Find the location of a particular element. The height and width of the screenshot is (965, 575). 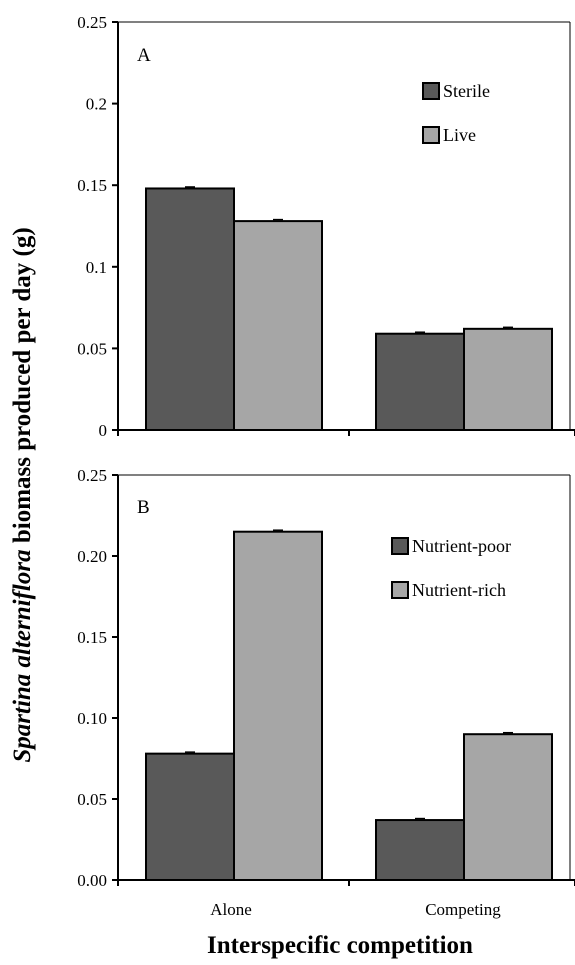

bar-a-alone-live is located at coordinates (278, 325).